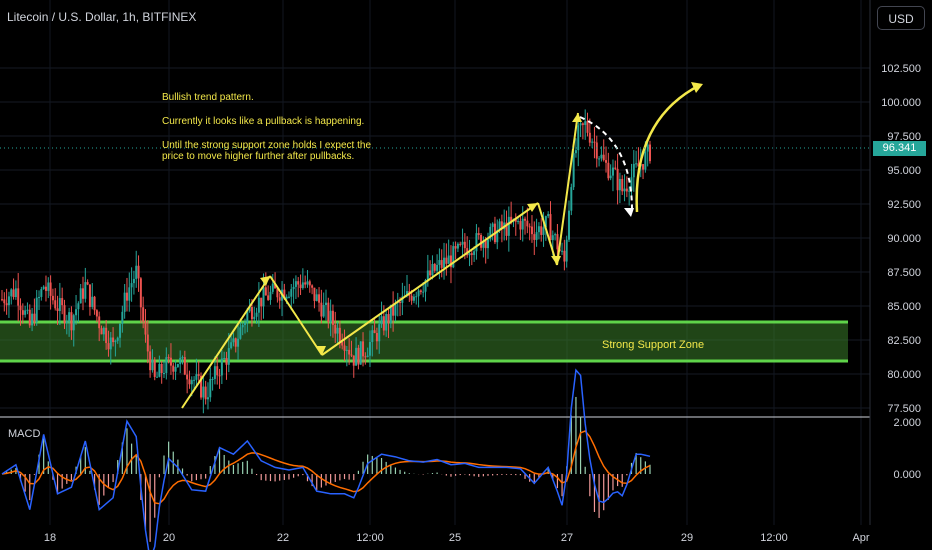  I want to click on current-price-tag: 96.341, so click(899, 148).